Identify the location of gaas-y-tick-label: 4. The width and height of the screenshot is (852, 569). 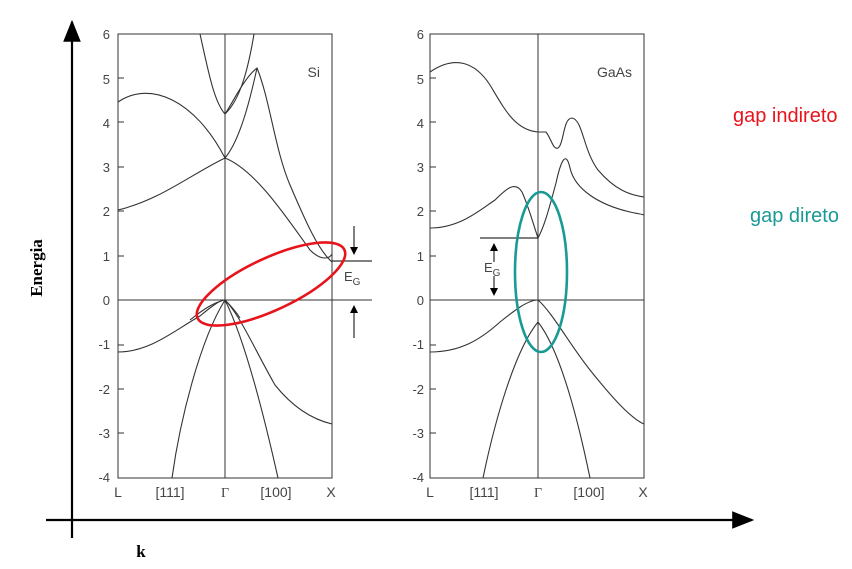
(420, 123).